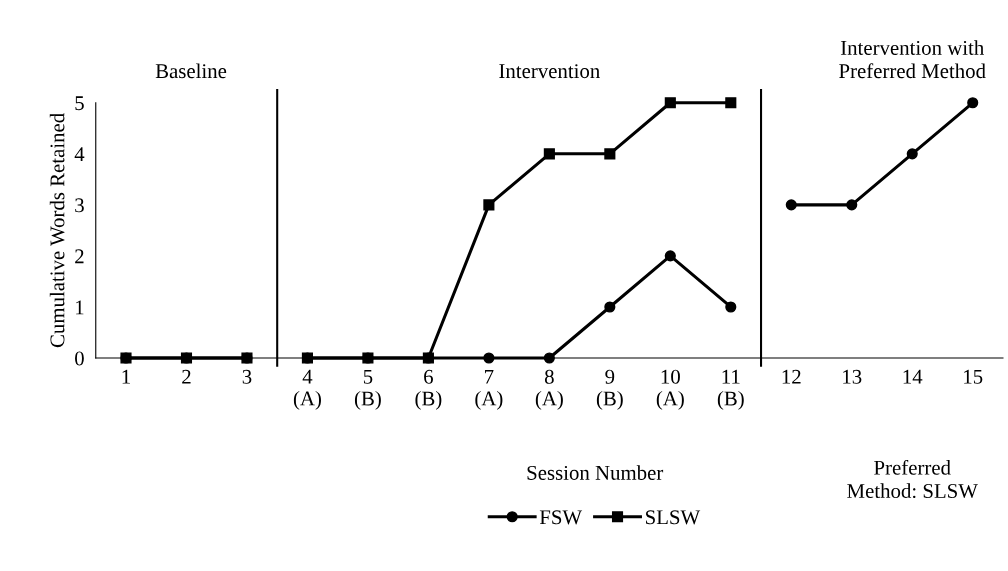 The image size is (1008, 571). What do you see at coordinates (912, 479) in the screenshot?
I see `text: Preferred Method: SLSW` at bounding box center [912, 479].